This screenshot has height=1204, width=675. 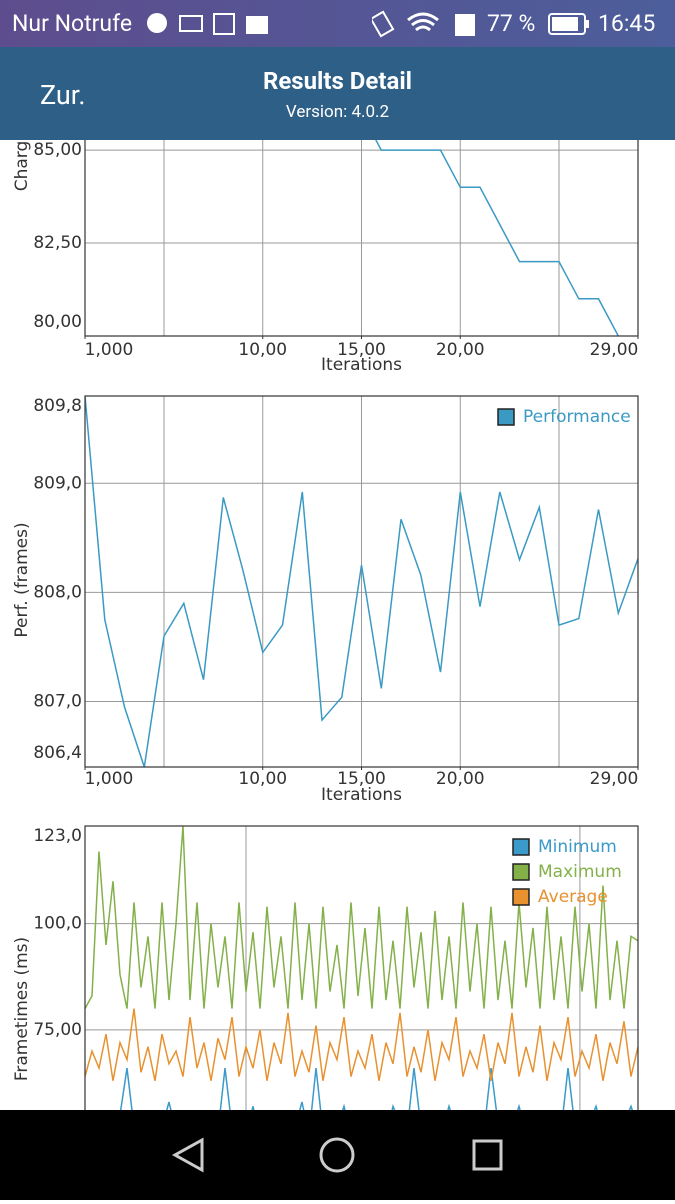 I want to click on back-icon, so click(x=187, y=1155).